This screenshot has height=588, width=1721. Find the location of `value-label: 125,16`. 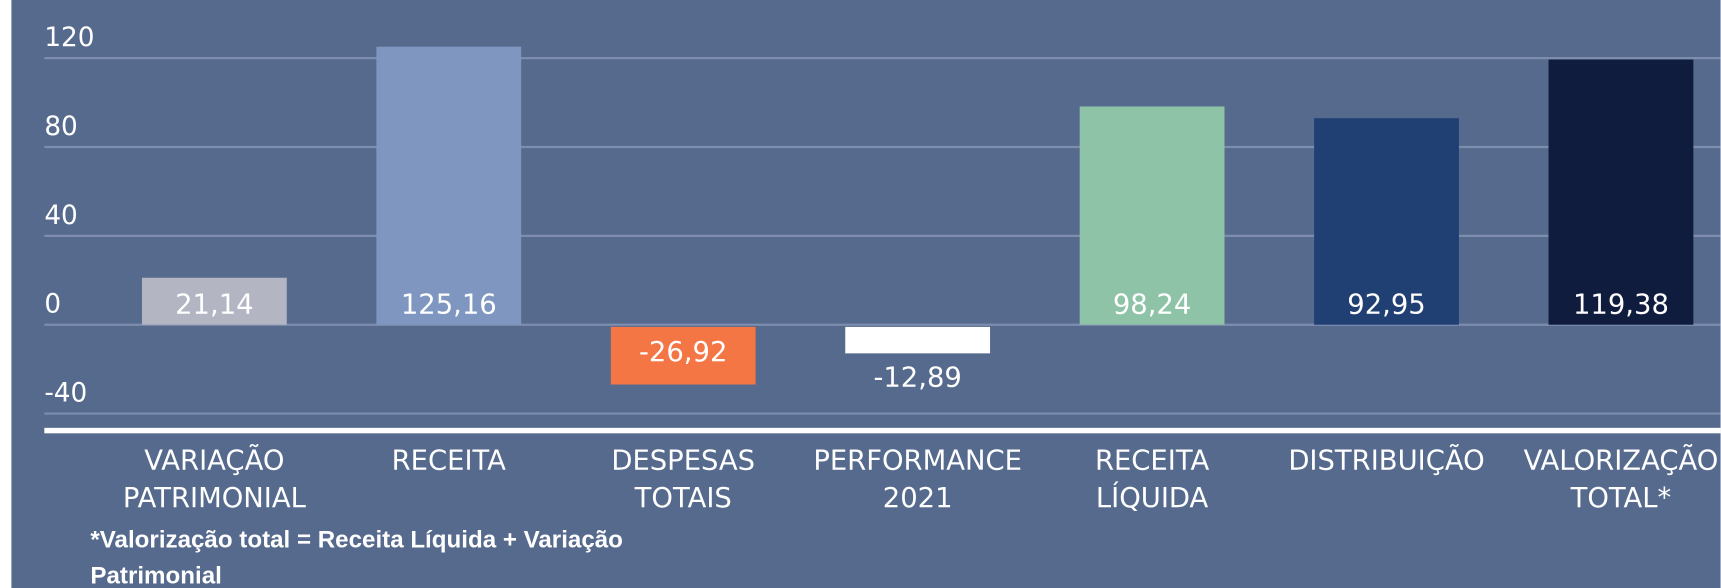

value-label: 125,16 is located at coordinates (449, 305).